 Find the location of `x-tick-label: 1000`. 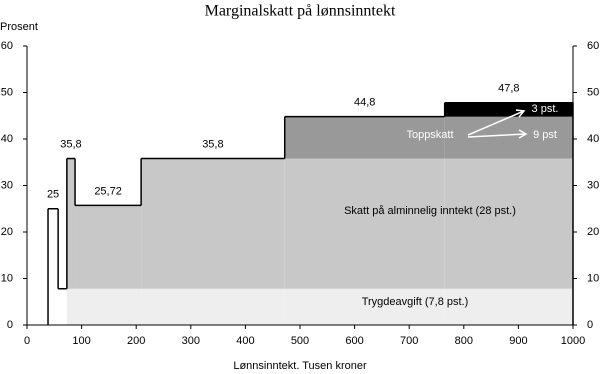

x-tick-label: 1000 is located at coordinates (573, 341).